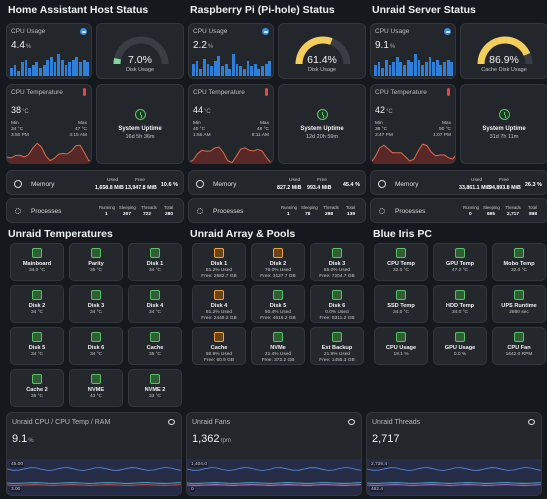 The image size is (547, 499). Describe the element at coordinates (155, 388) in the screenshot. I see `temps-tile: NVME 2 33 °C` at that location.